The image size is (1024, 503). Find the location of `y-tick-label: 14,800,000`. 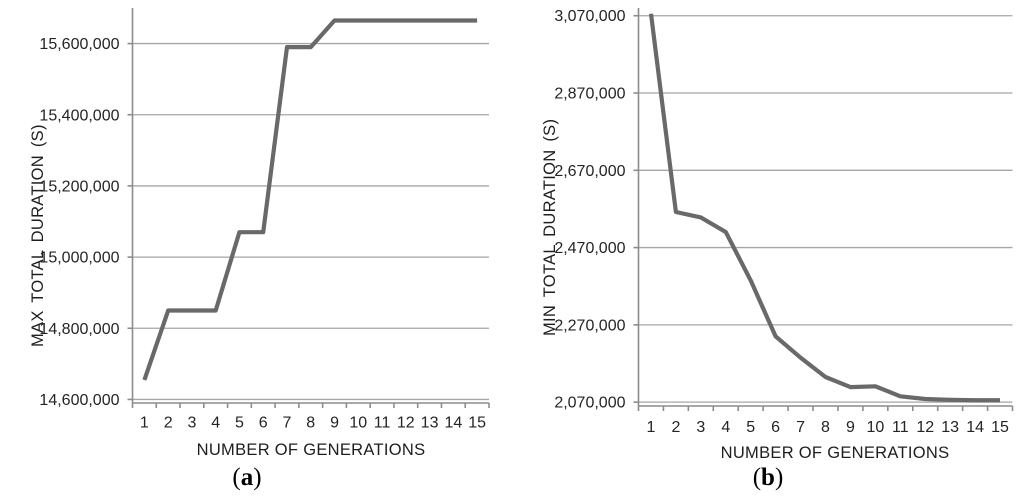

y-tick-label: 14,800,000 is located at coordinates (79, 329).